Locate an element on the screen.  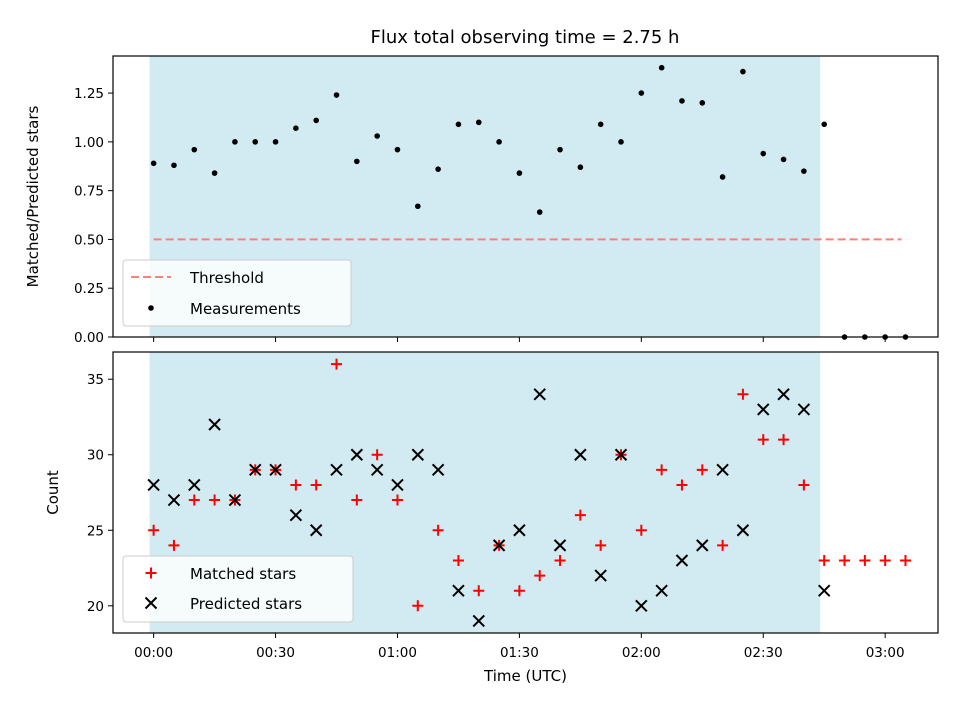
x-tick-label: 01:00 is located at coordinates (397, 653).